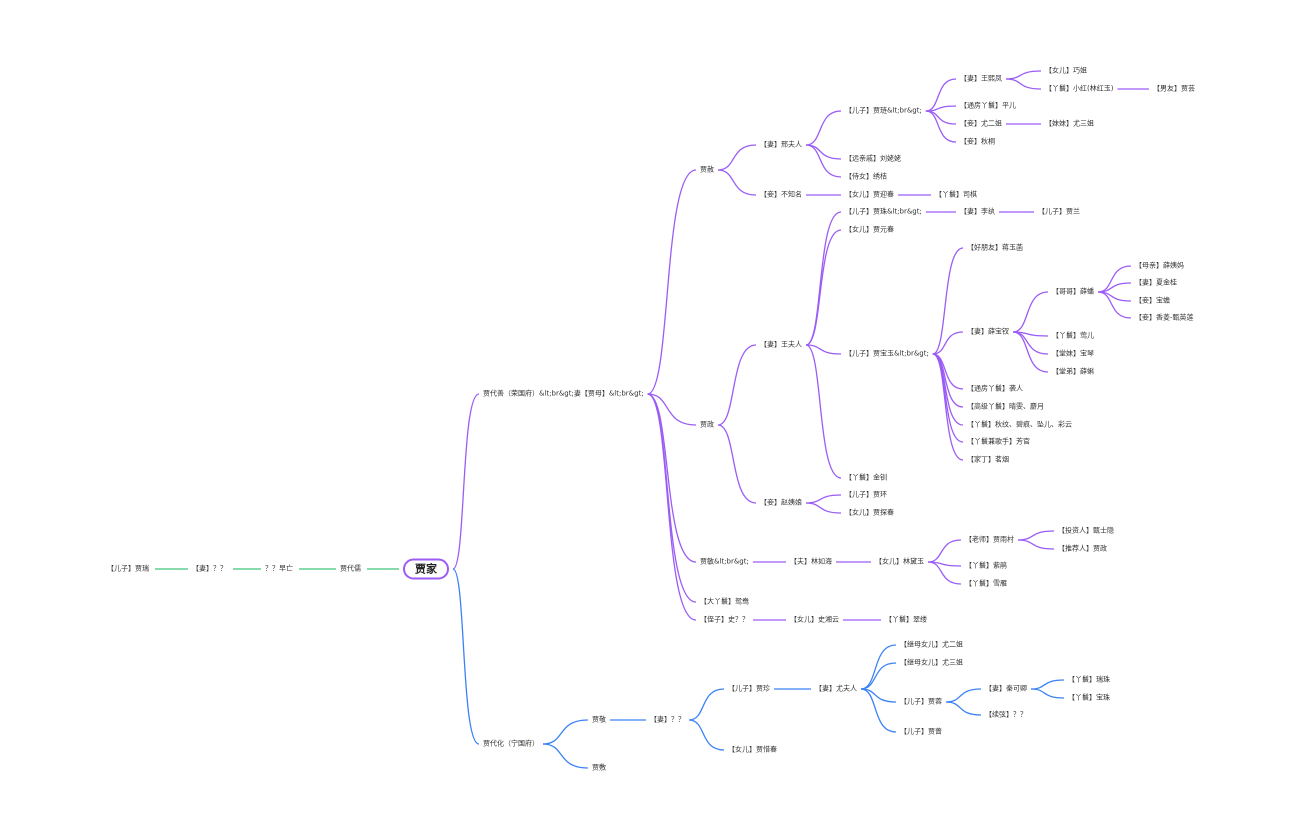 The height and width of the screenshot is (840, 1296). Describe the element at coordinates (869, 229) in the screenshot. I see `mindmap-node: 【女儿】贾元春` at that location.